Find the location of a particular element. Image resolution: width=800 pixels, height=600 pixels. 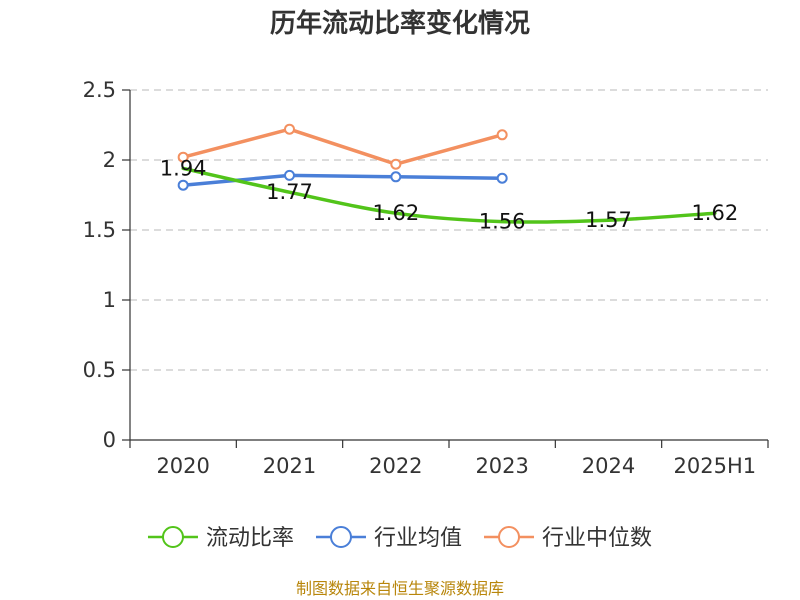

series-line-industry-median is located at coordinates (342, 146).